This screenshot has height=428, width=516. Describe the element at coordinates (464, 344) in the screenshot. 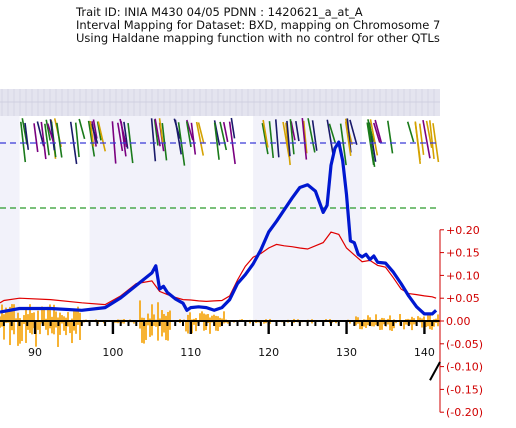

I see `right-axis-label: (-0.05)` at that location.